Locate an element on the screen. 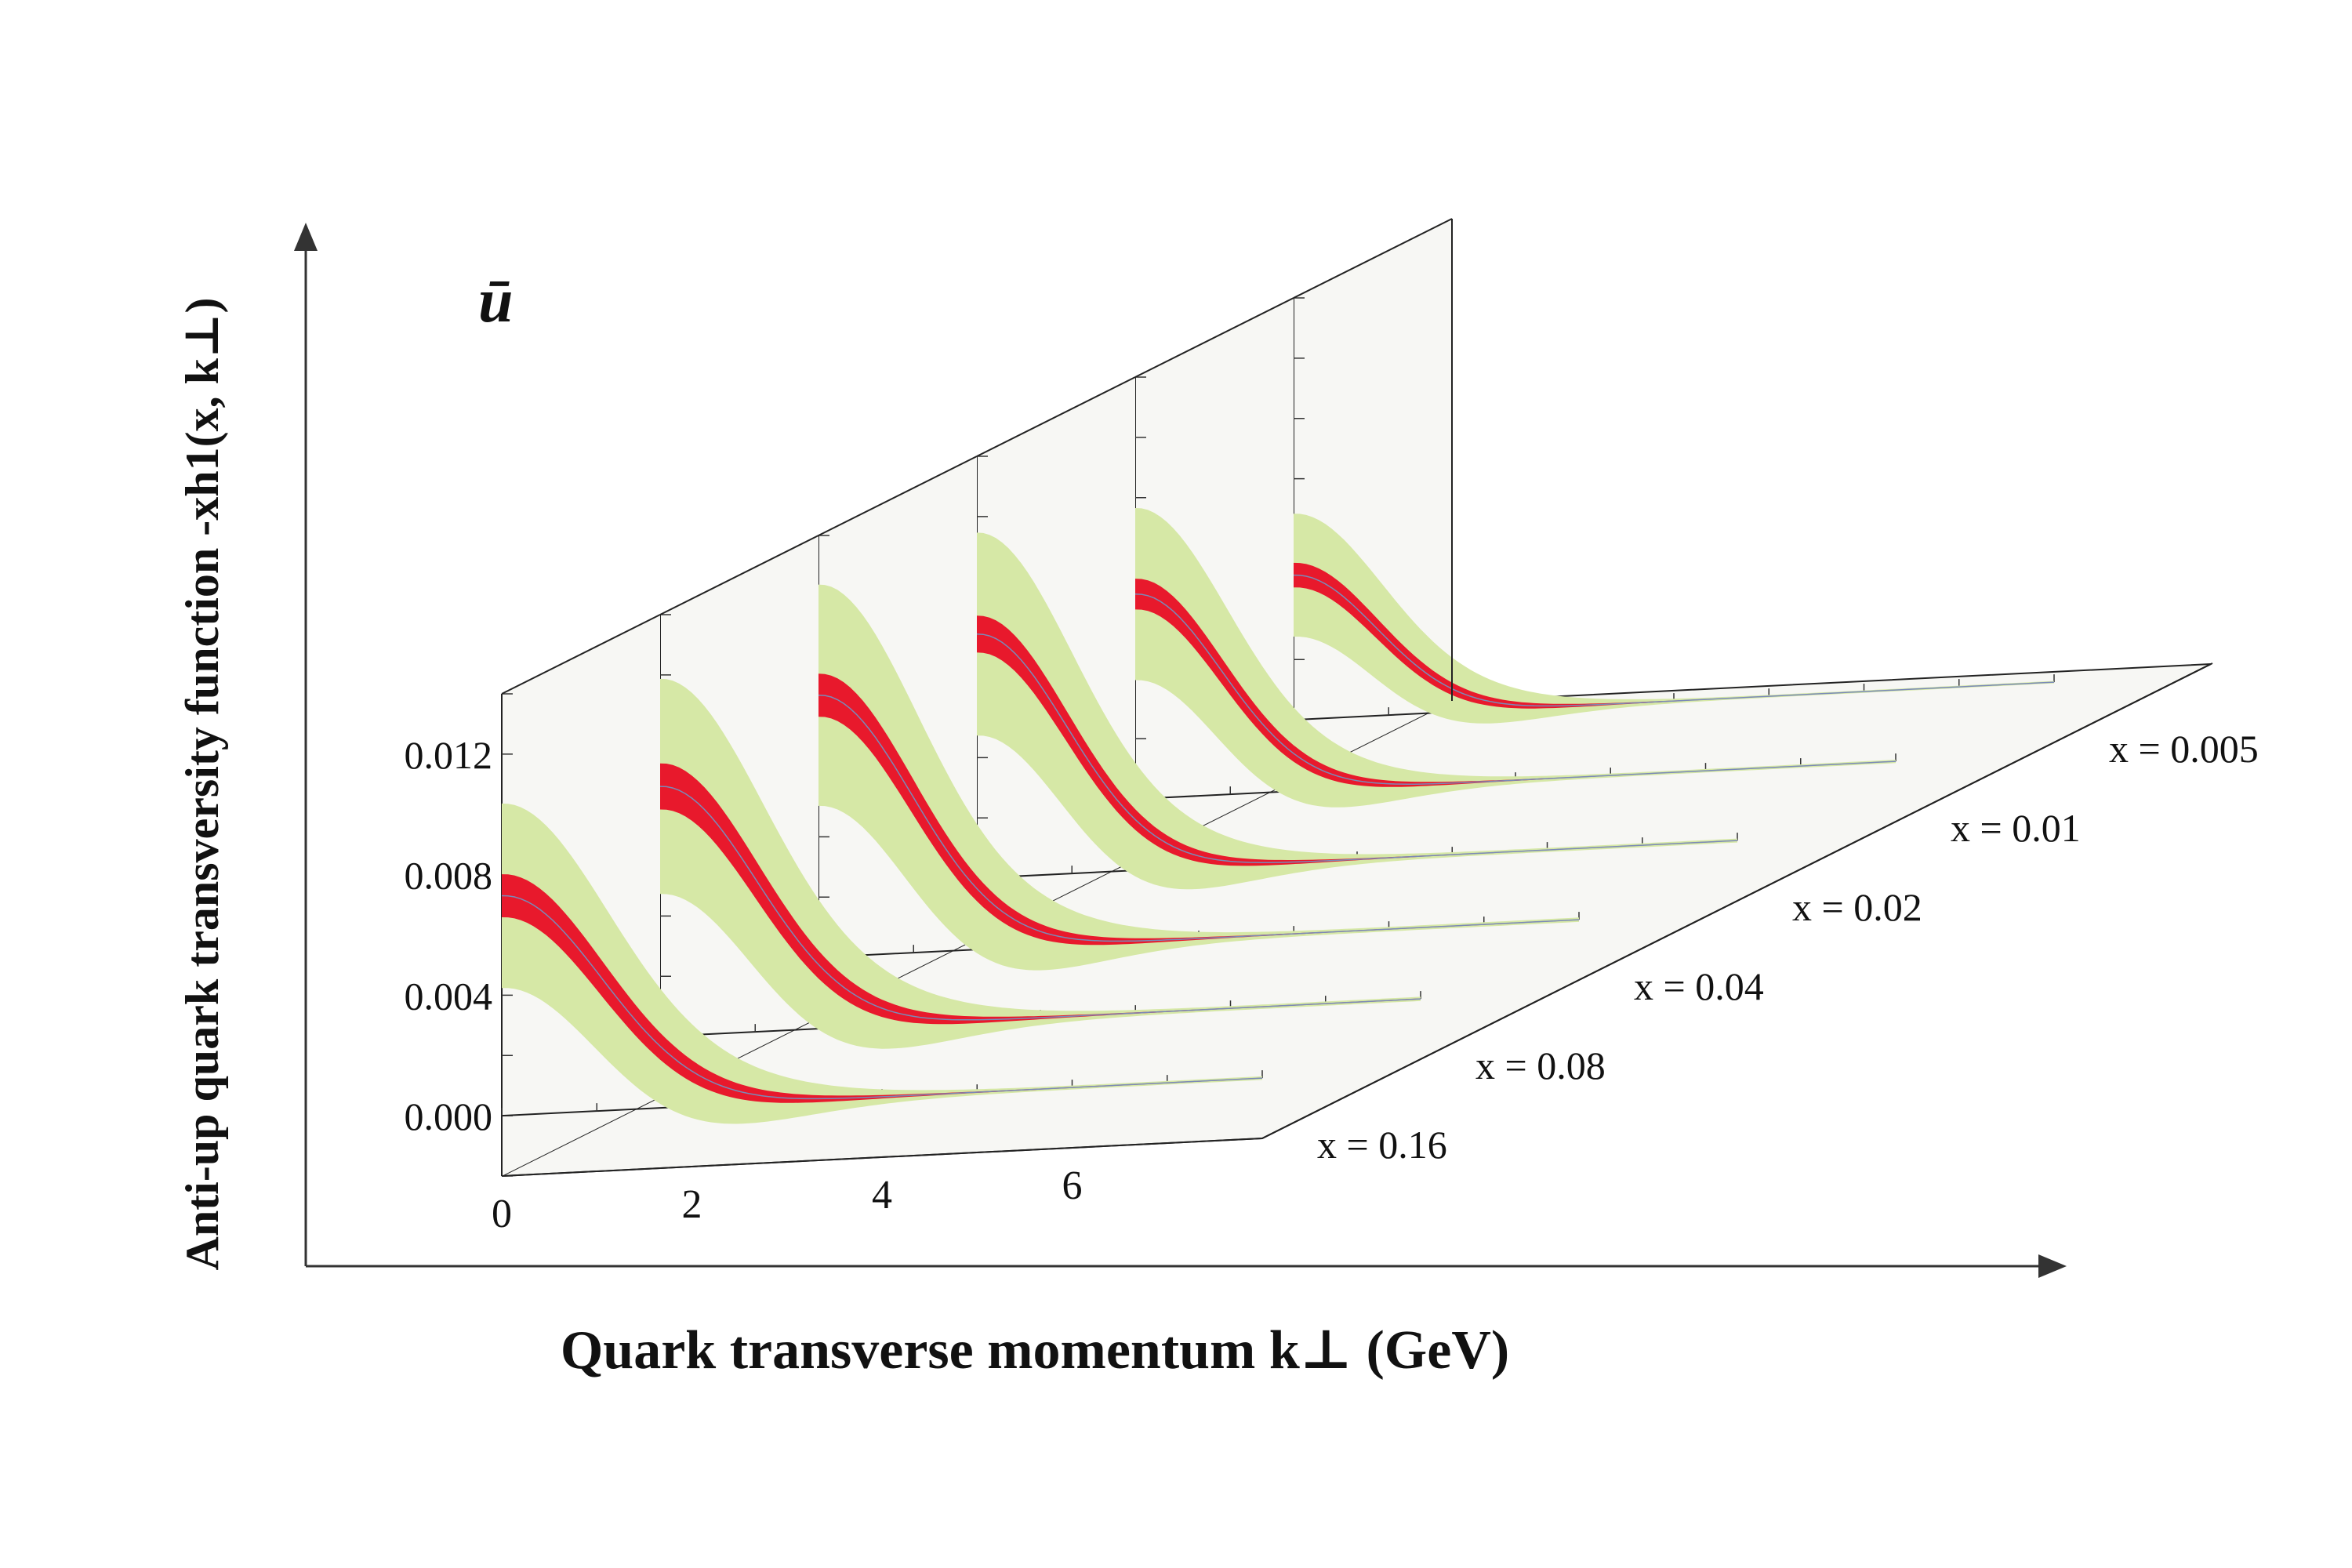  series-label: x = 0.005 is located at coordinates (2184, 749).